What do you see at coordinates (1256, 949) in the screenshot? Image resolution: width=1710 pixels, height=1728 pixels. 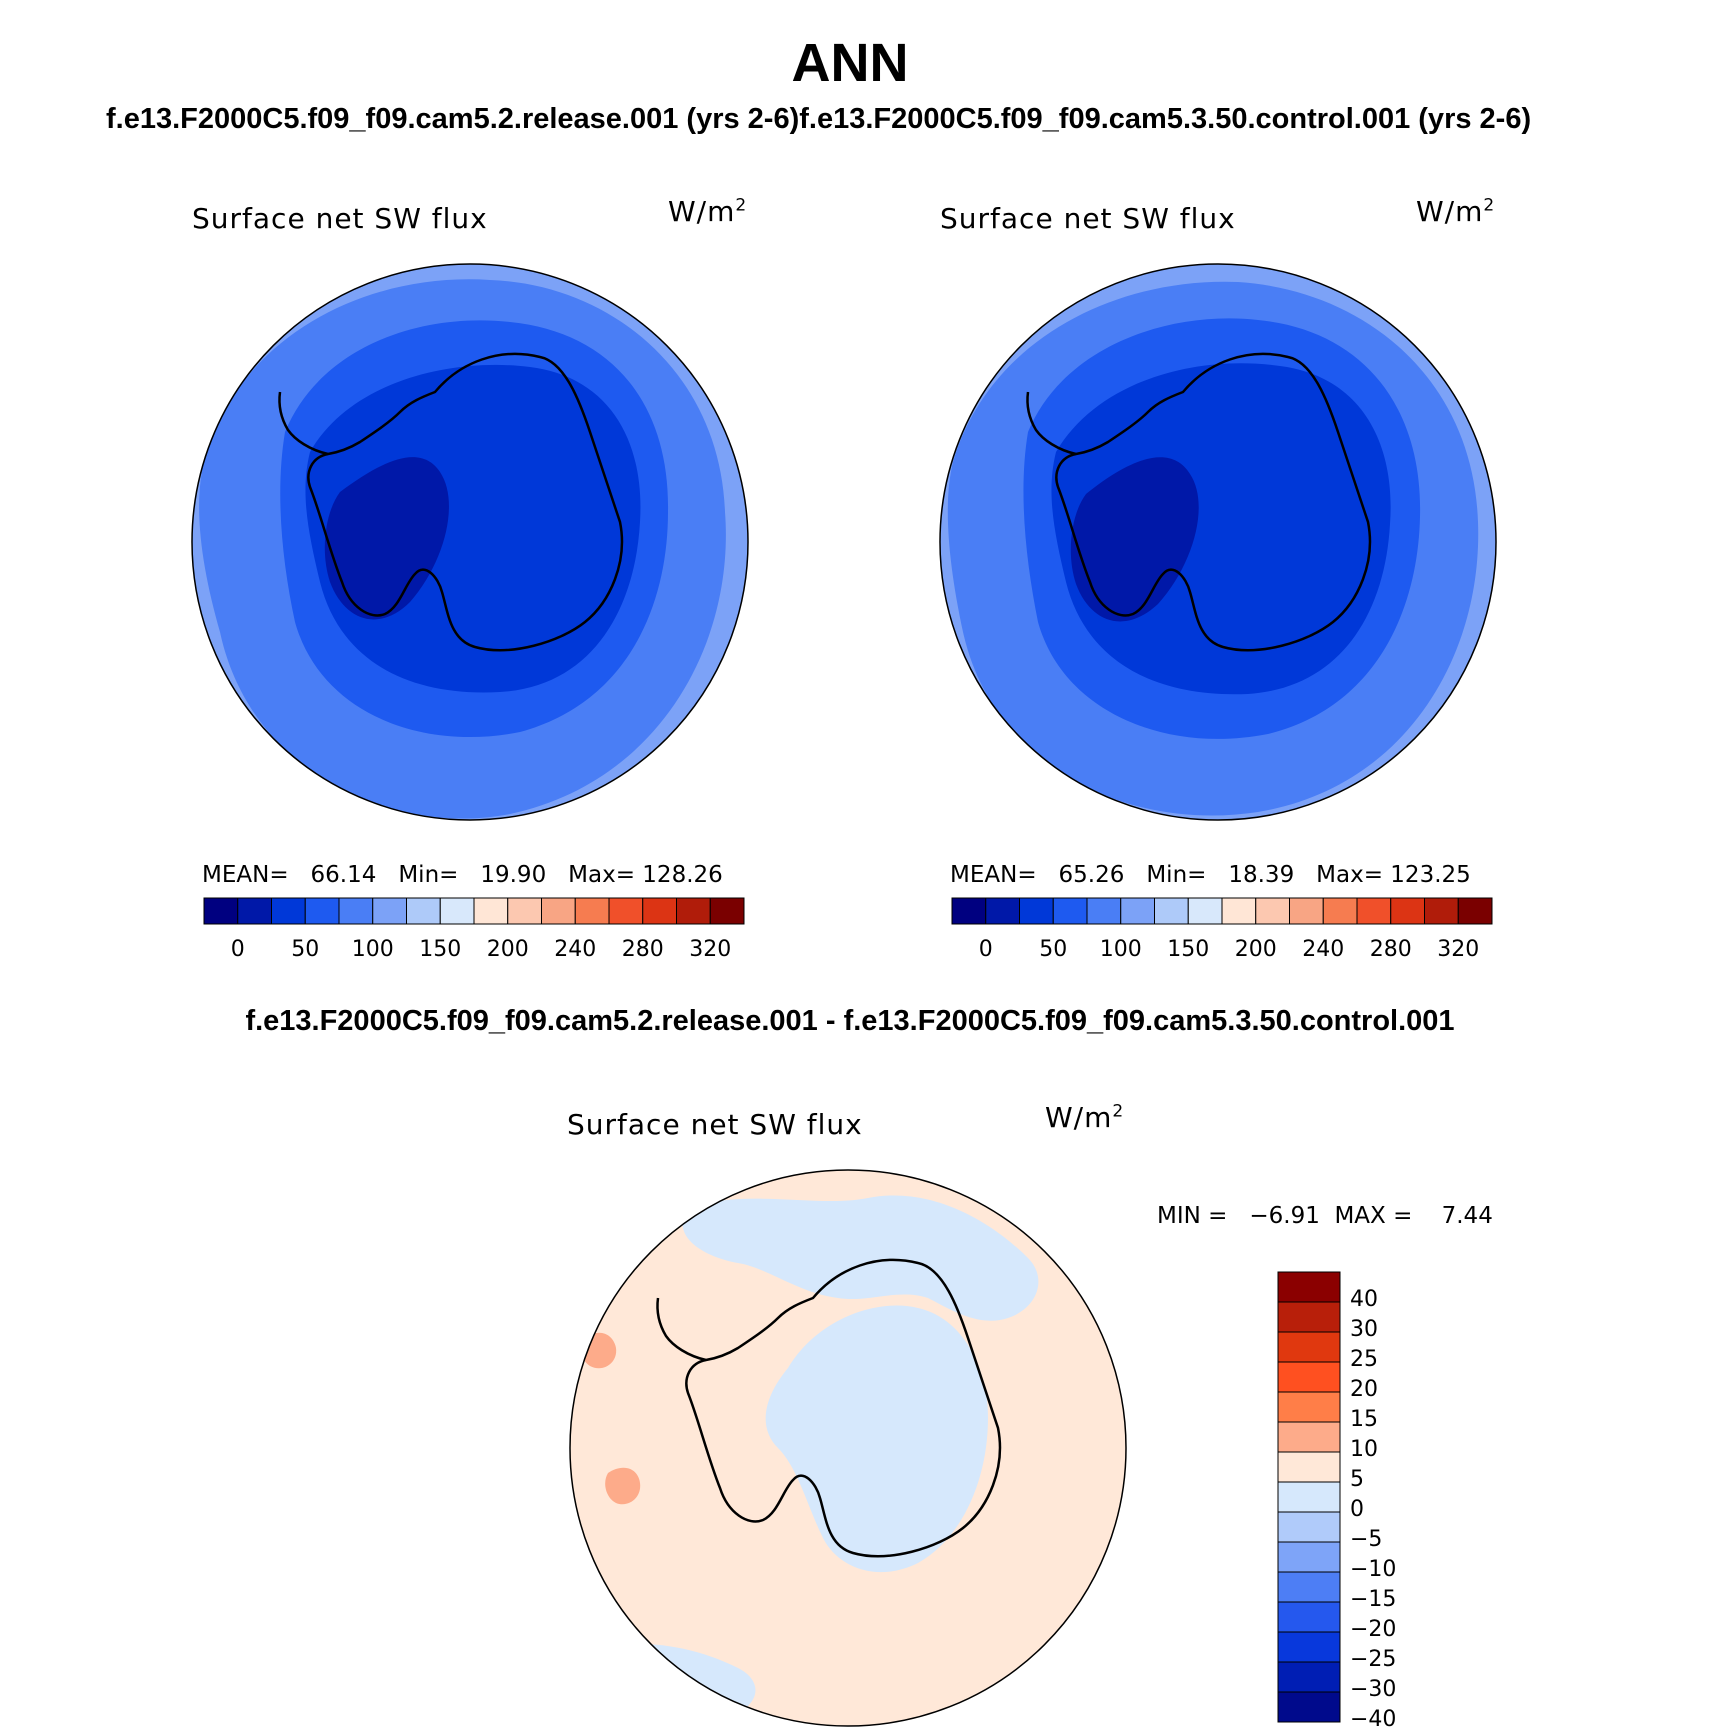 I see `colorbar-label: 200` at bounding box center [1256, 949].